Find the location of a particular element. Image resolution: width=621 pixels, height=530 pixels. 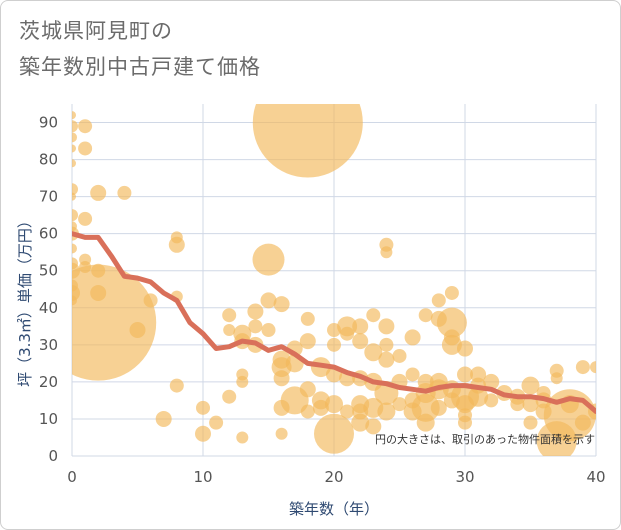

y-tick-label: 50 is located at coordinates (48, 271).